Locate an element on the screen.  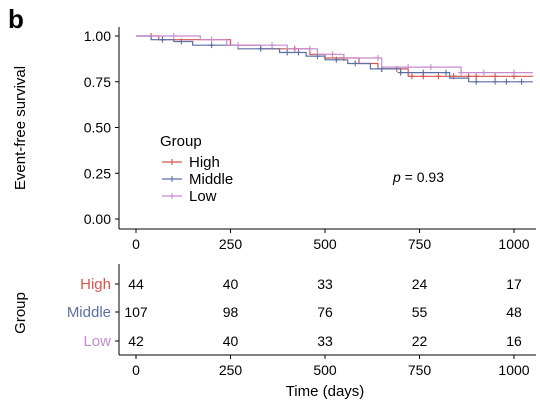
x-axis-ticks: 0 250 500 750 1000 is located at coordinates (331, 240).